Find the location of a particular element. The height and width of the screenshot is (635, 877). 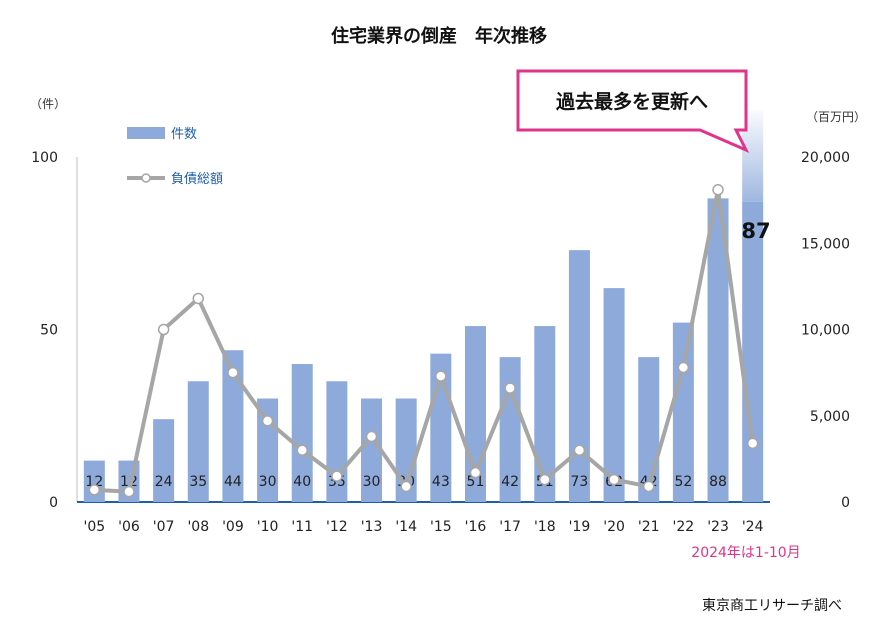

bar-value-label: 35 is located at coordinates (198, 482).